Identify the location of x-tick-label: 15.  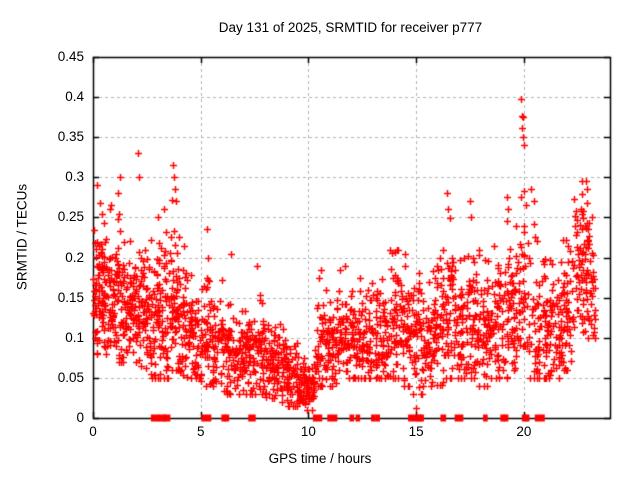
(416, 431).